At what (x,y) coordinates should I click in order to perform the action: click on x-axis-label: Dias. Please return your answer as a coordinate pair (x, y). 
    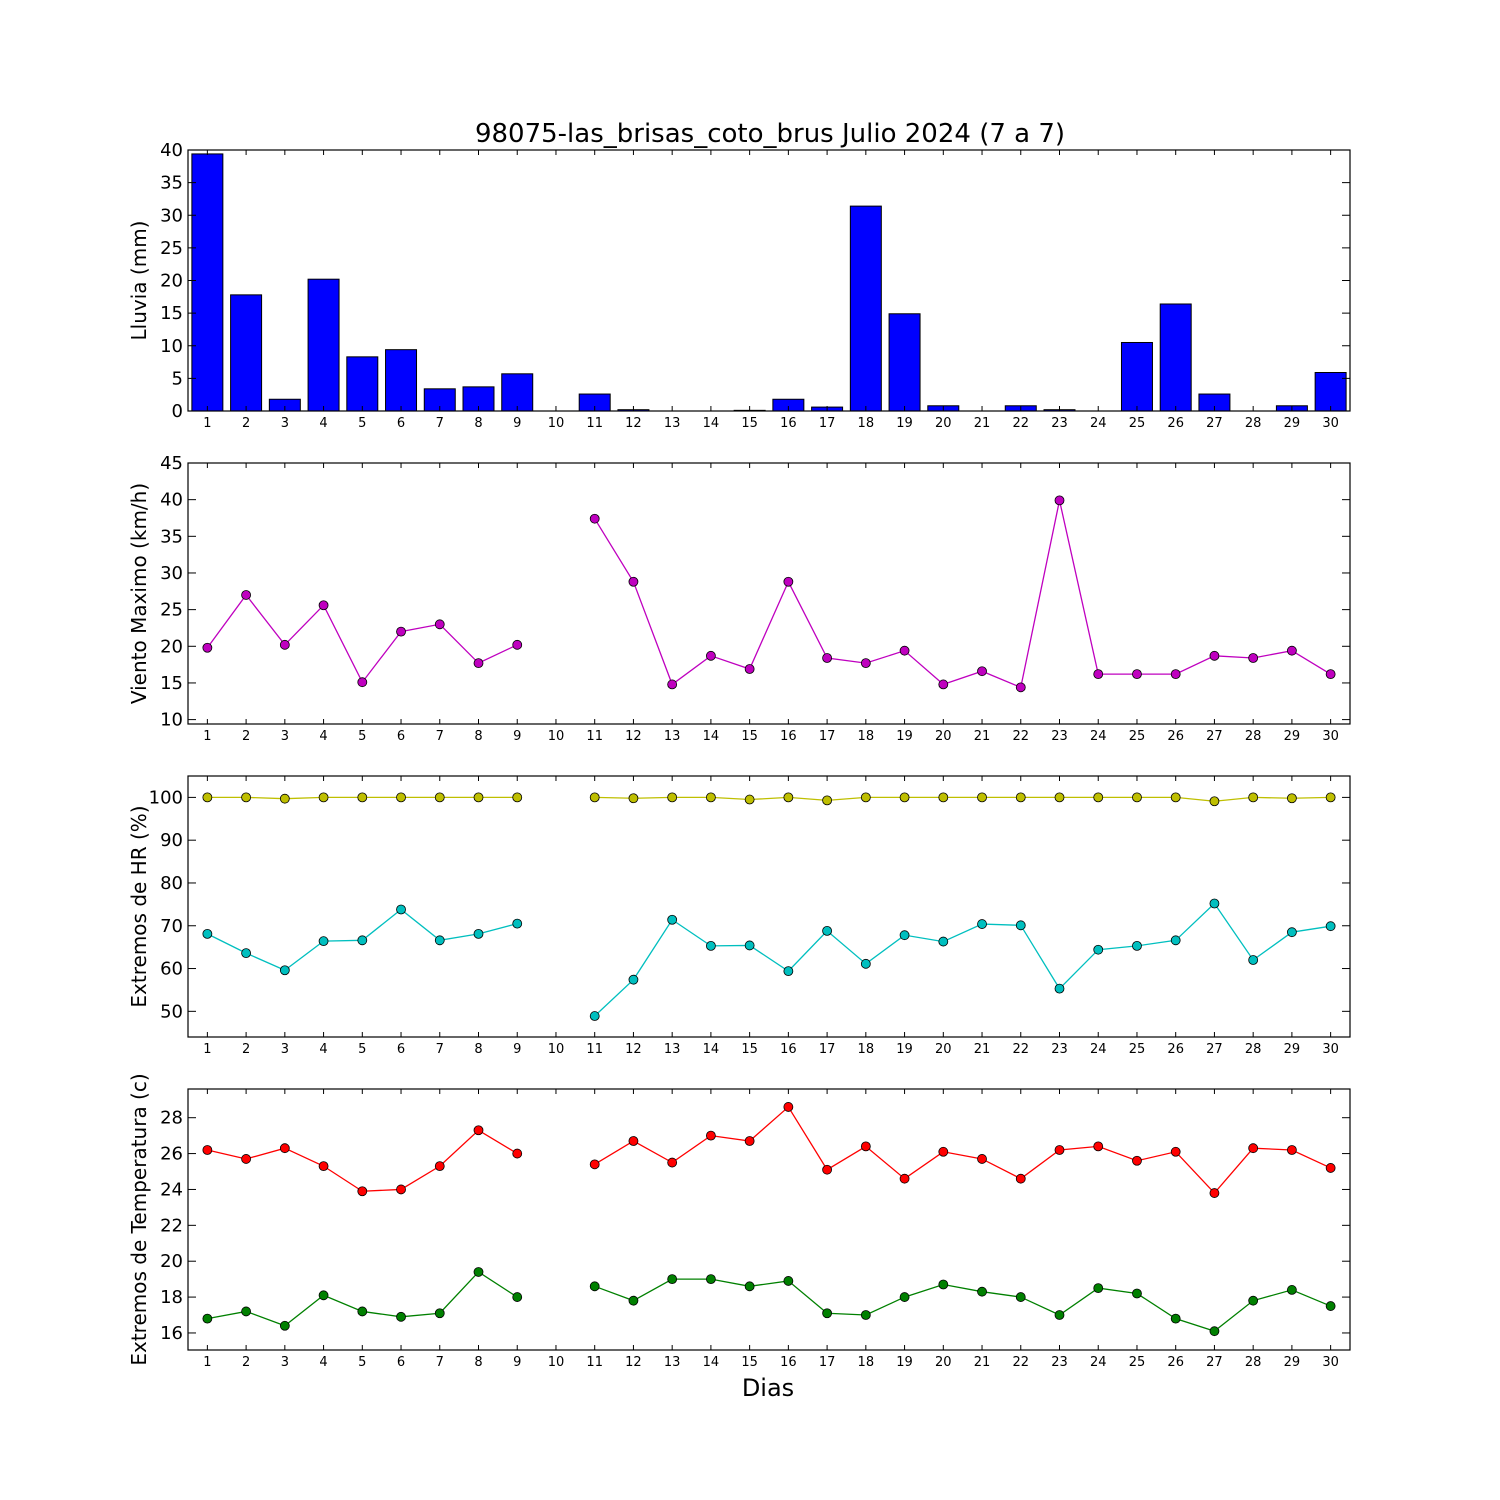
    Looking at the image, I should click on (768, 1388).